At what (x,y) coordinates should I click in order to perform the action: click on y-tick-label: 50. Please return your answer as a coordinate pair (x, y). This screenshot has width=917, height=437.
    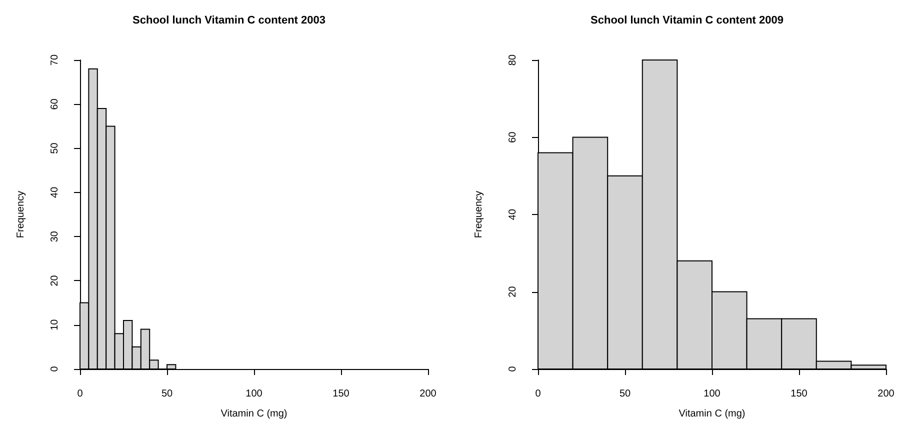
    Looking at the image, I should click on (55, 148).